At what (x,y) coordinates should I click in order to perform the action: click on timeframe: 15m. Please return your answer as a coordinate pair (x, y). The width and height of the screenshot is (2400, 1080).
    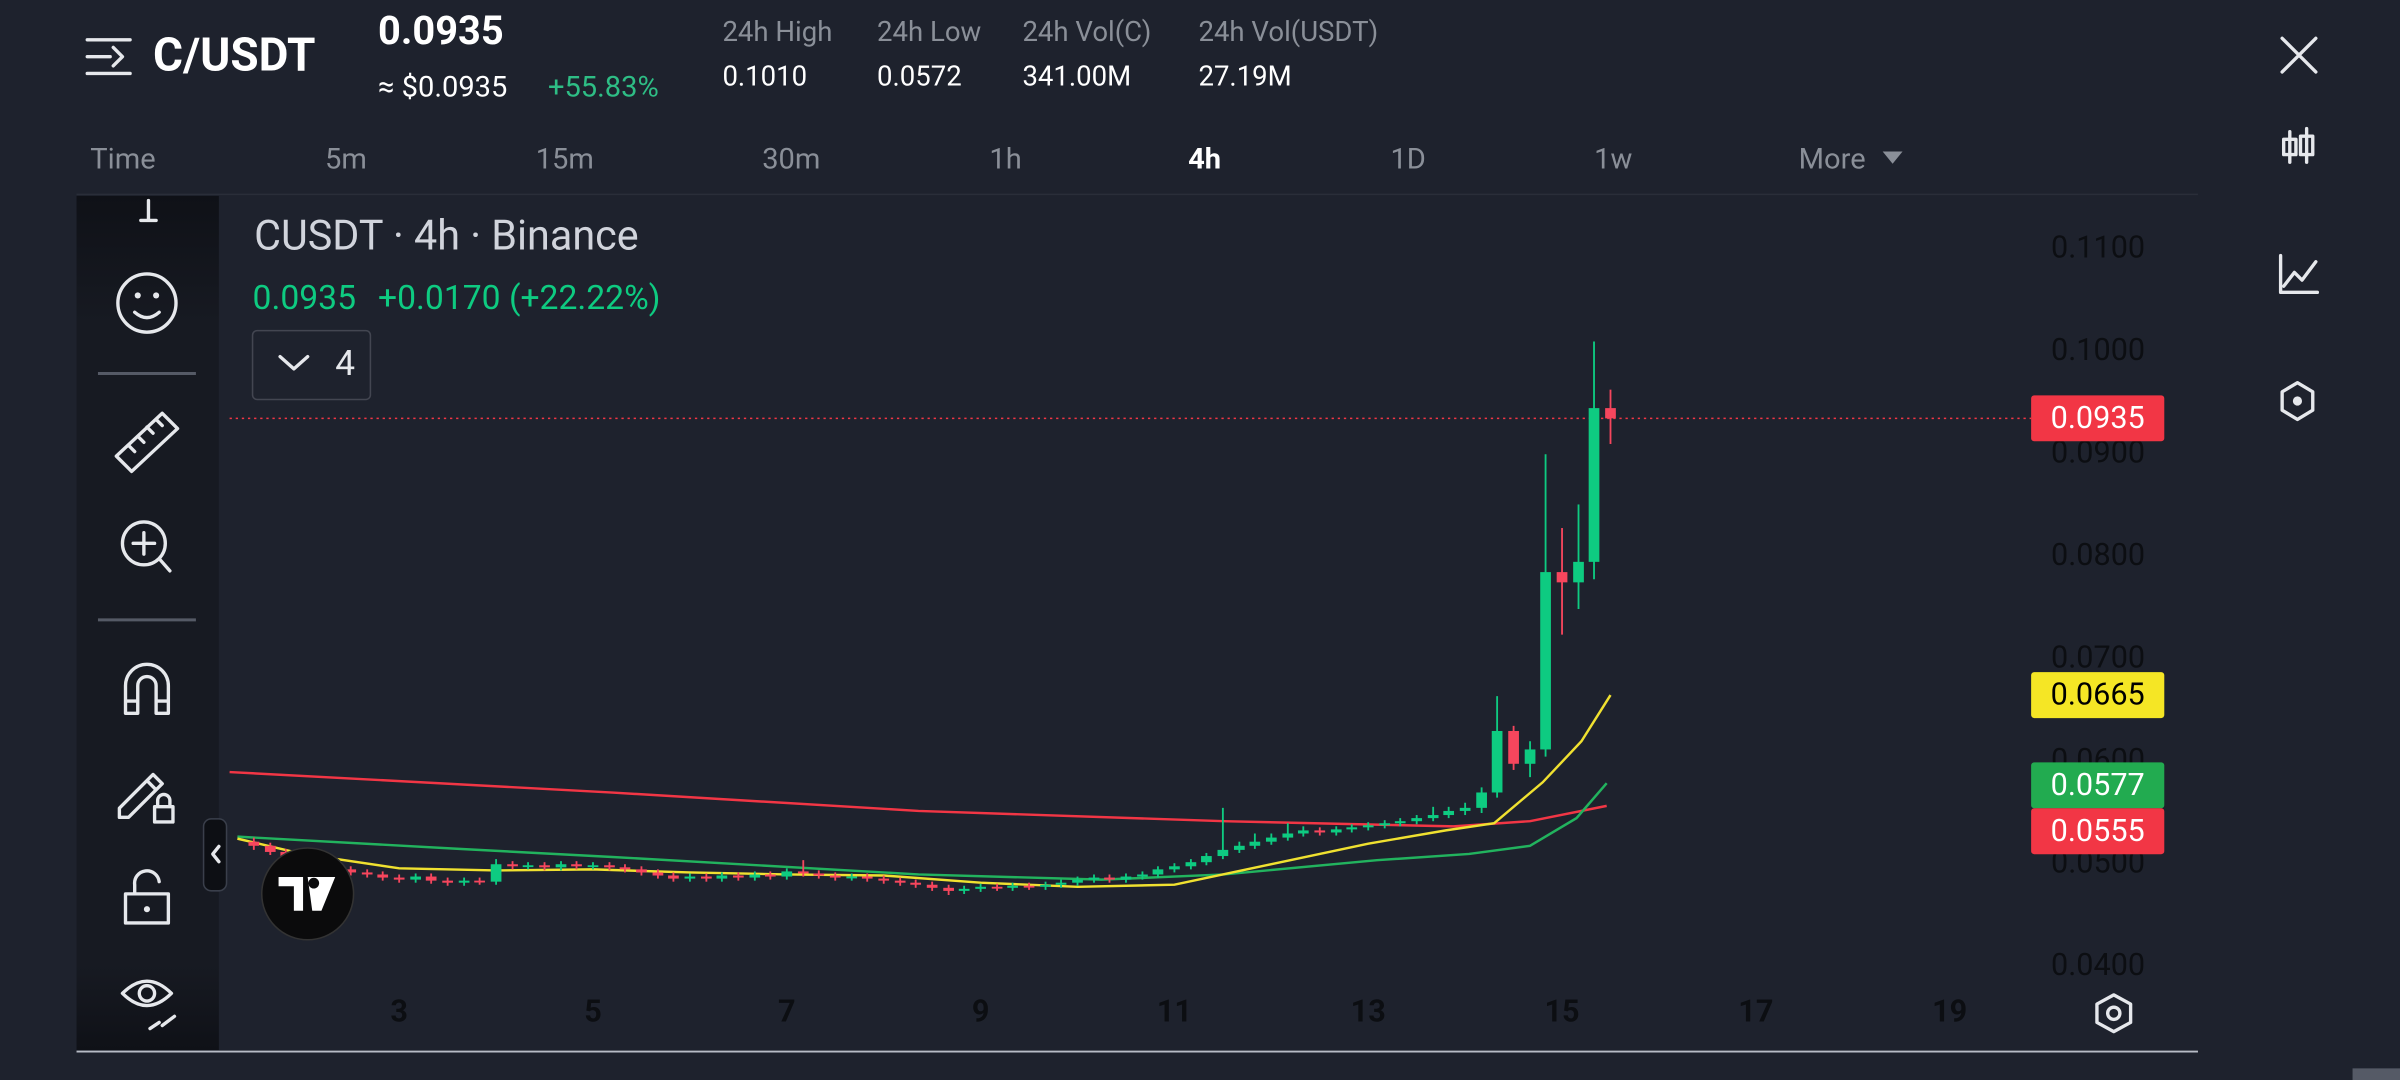
    Looking at the image, I should click on (565, 159).